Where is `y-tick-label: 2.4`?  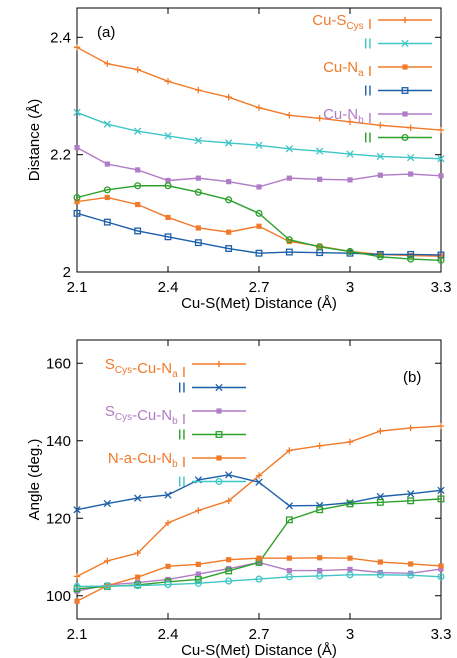
y-tick-label: 2.4 is located at coordinates (60, 37).